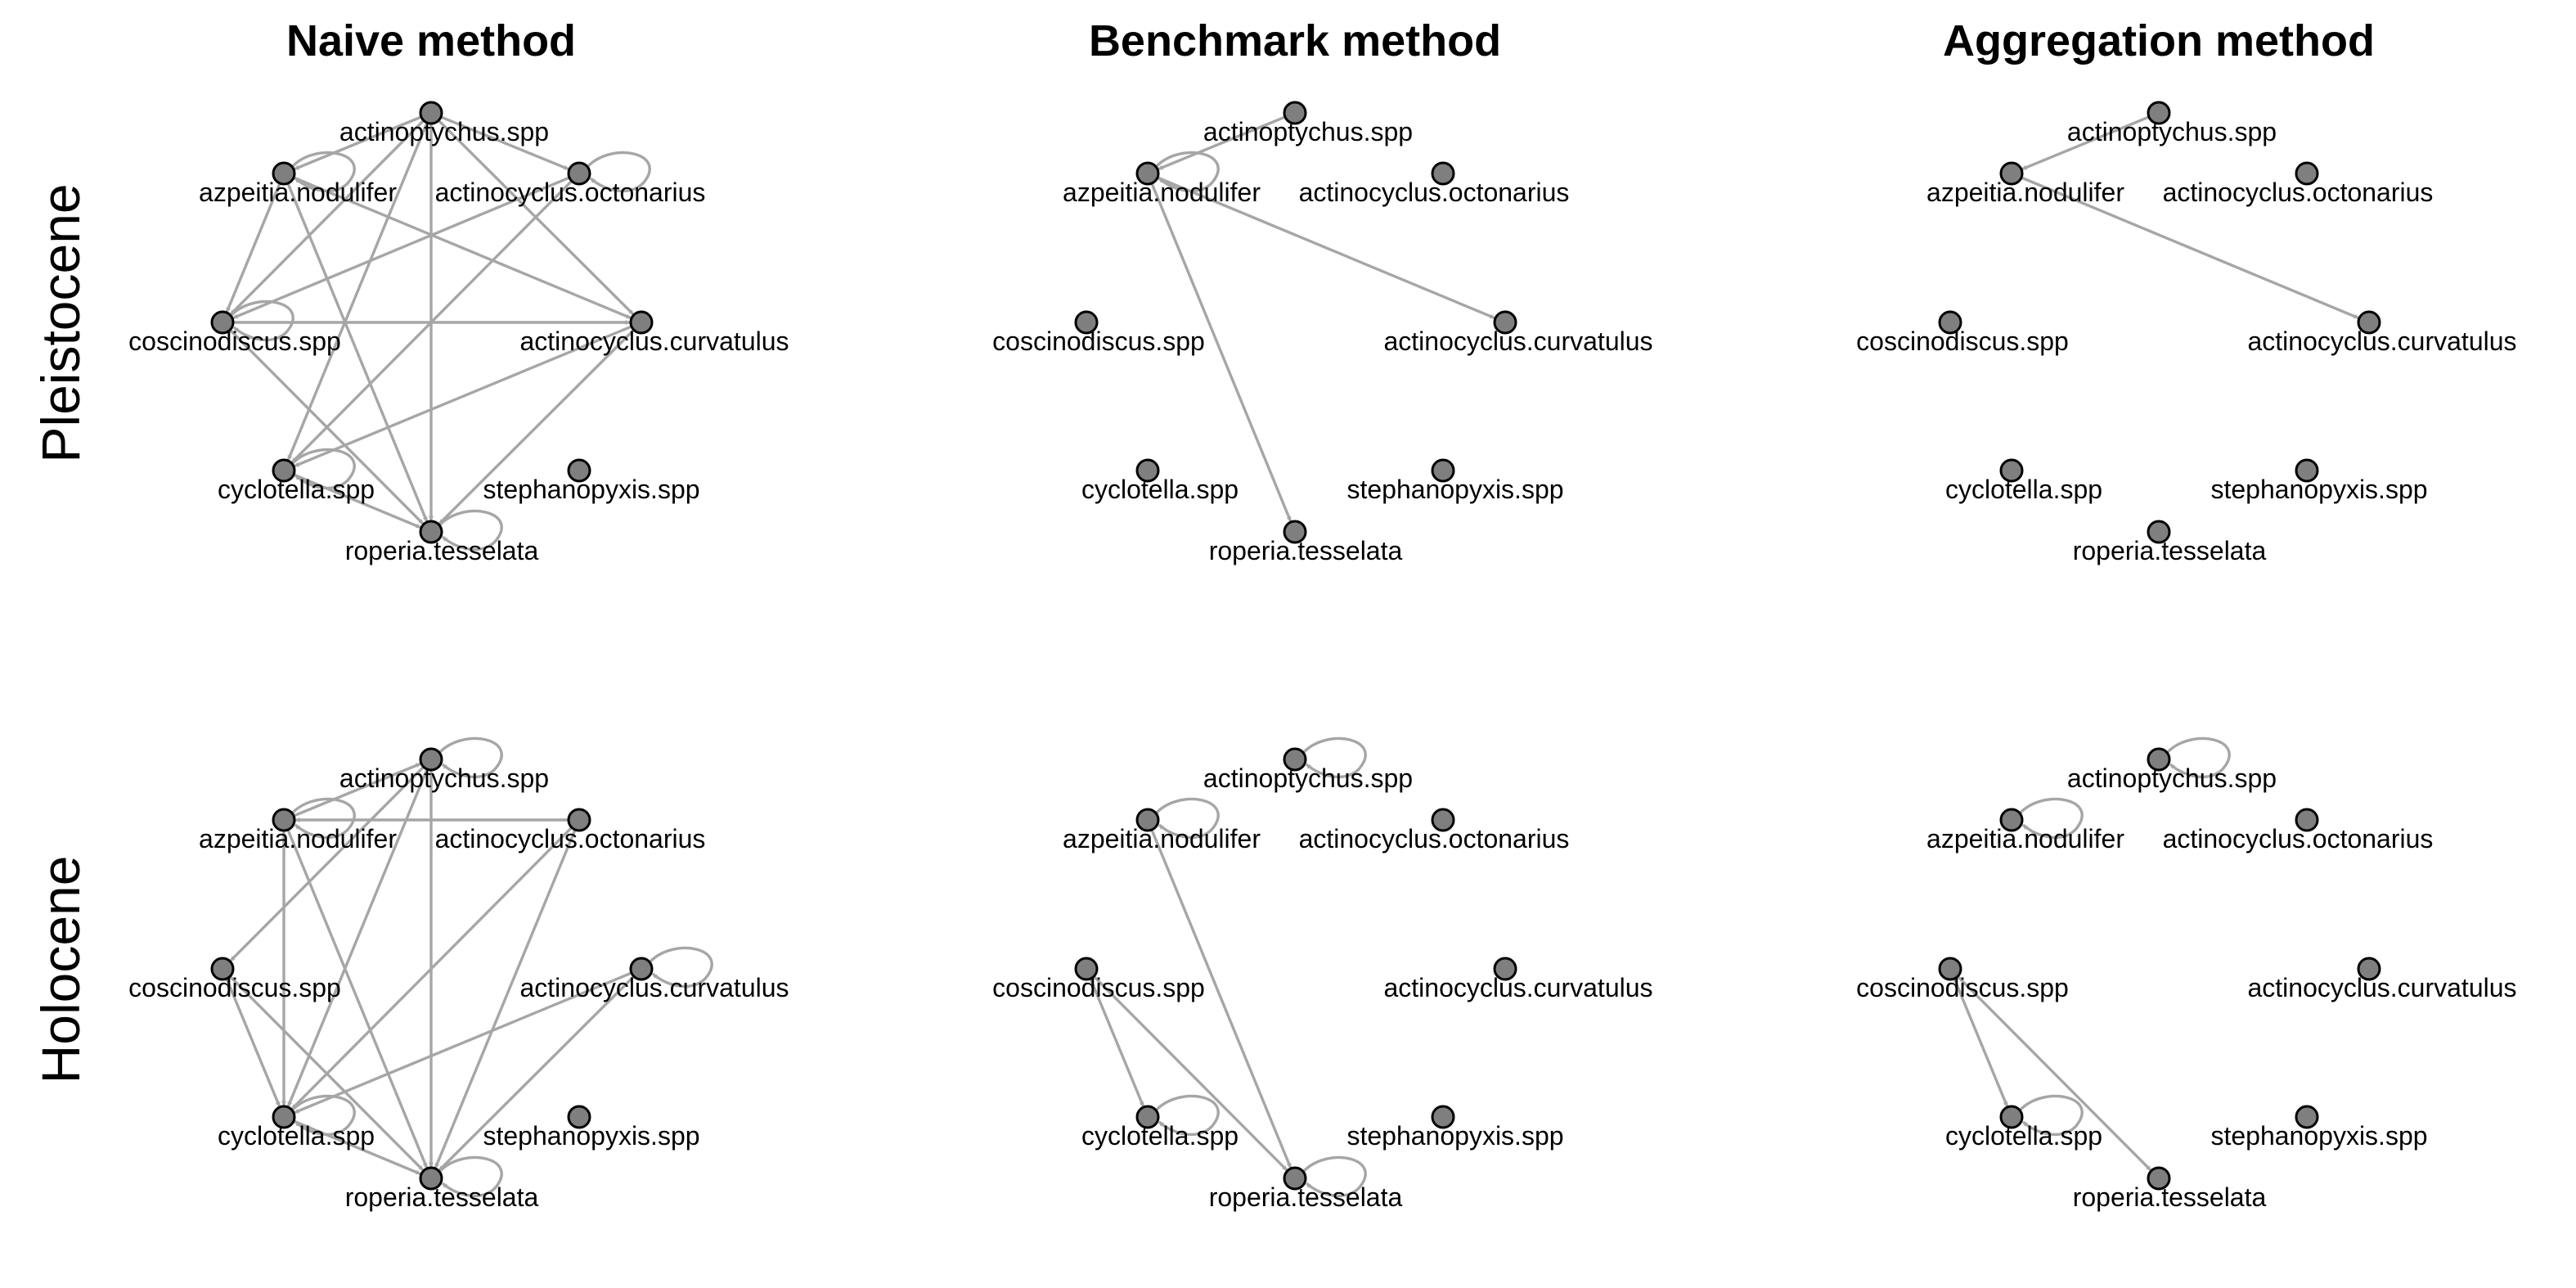 The image size is (2576, 1288). Describe the element at coordinates (2051, 819) in the screenshot. I see `self-loop-azp` at that location.